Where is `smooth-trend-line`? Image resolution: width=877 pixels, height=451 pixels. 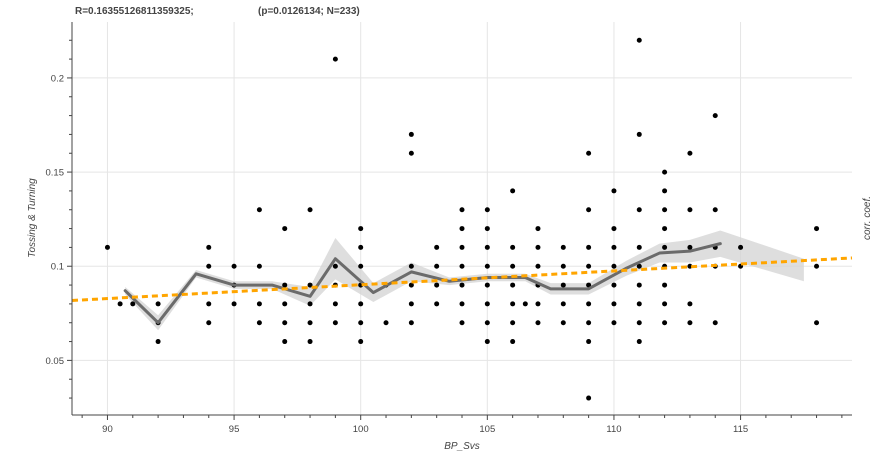
smooth-trend-line is located at coordinates (422, 283).